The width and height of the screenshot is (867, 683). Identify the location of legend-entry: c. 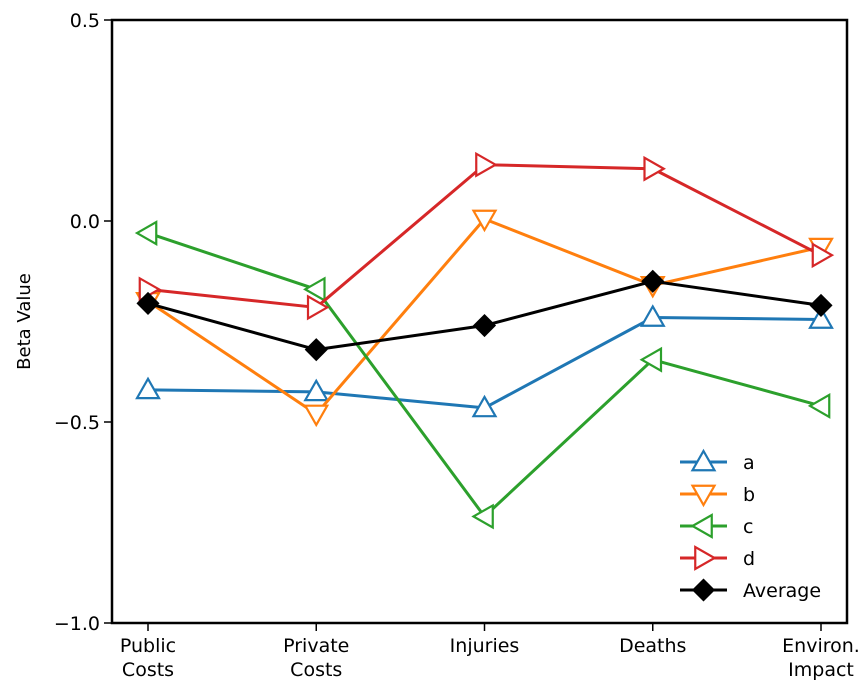
(716, 526).